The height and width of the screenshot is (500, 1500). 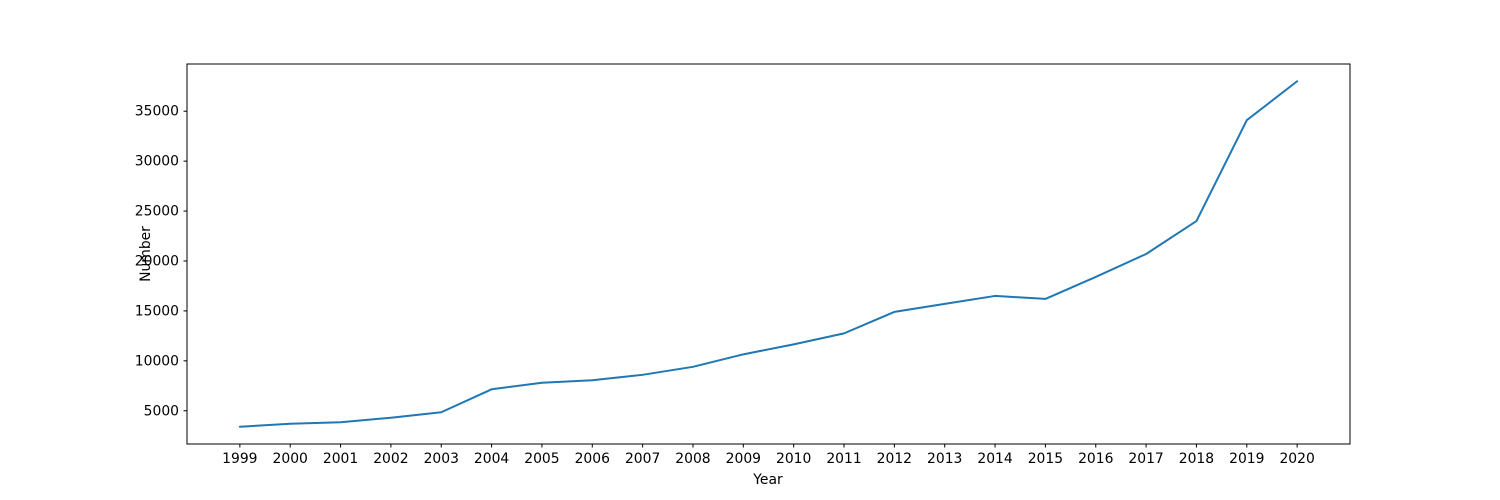 What do you see at coordinates (492, 459) in the screenshot?
I see `x-tick-label: 2004` at bounding box center [492, 459].